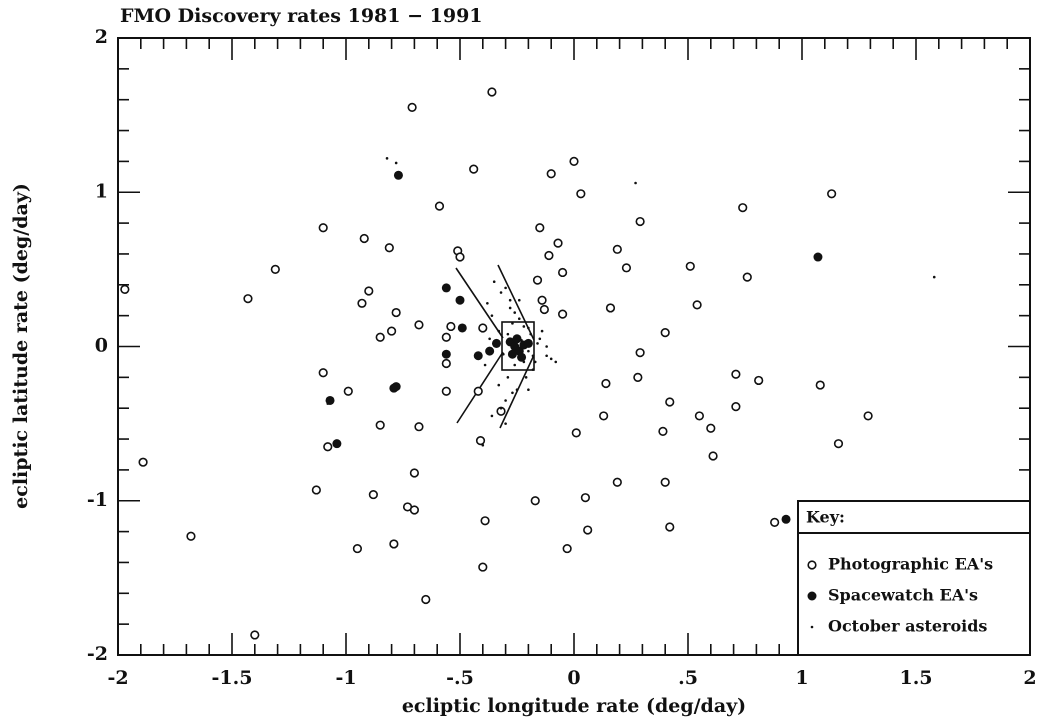  Describe the element at coordinates (825, 517) in the screenshot. I see `legend-title: Key:` at that location.